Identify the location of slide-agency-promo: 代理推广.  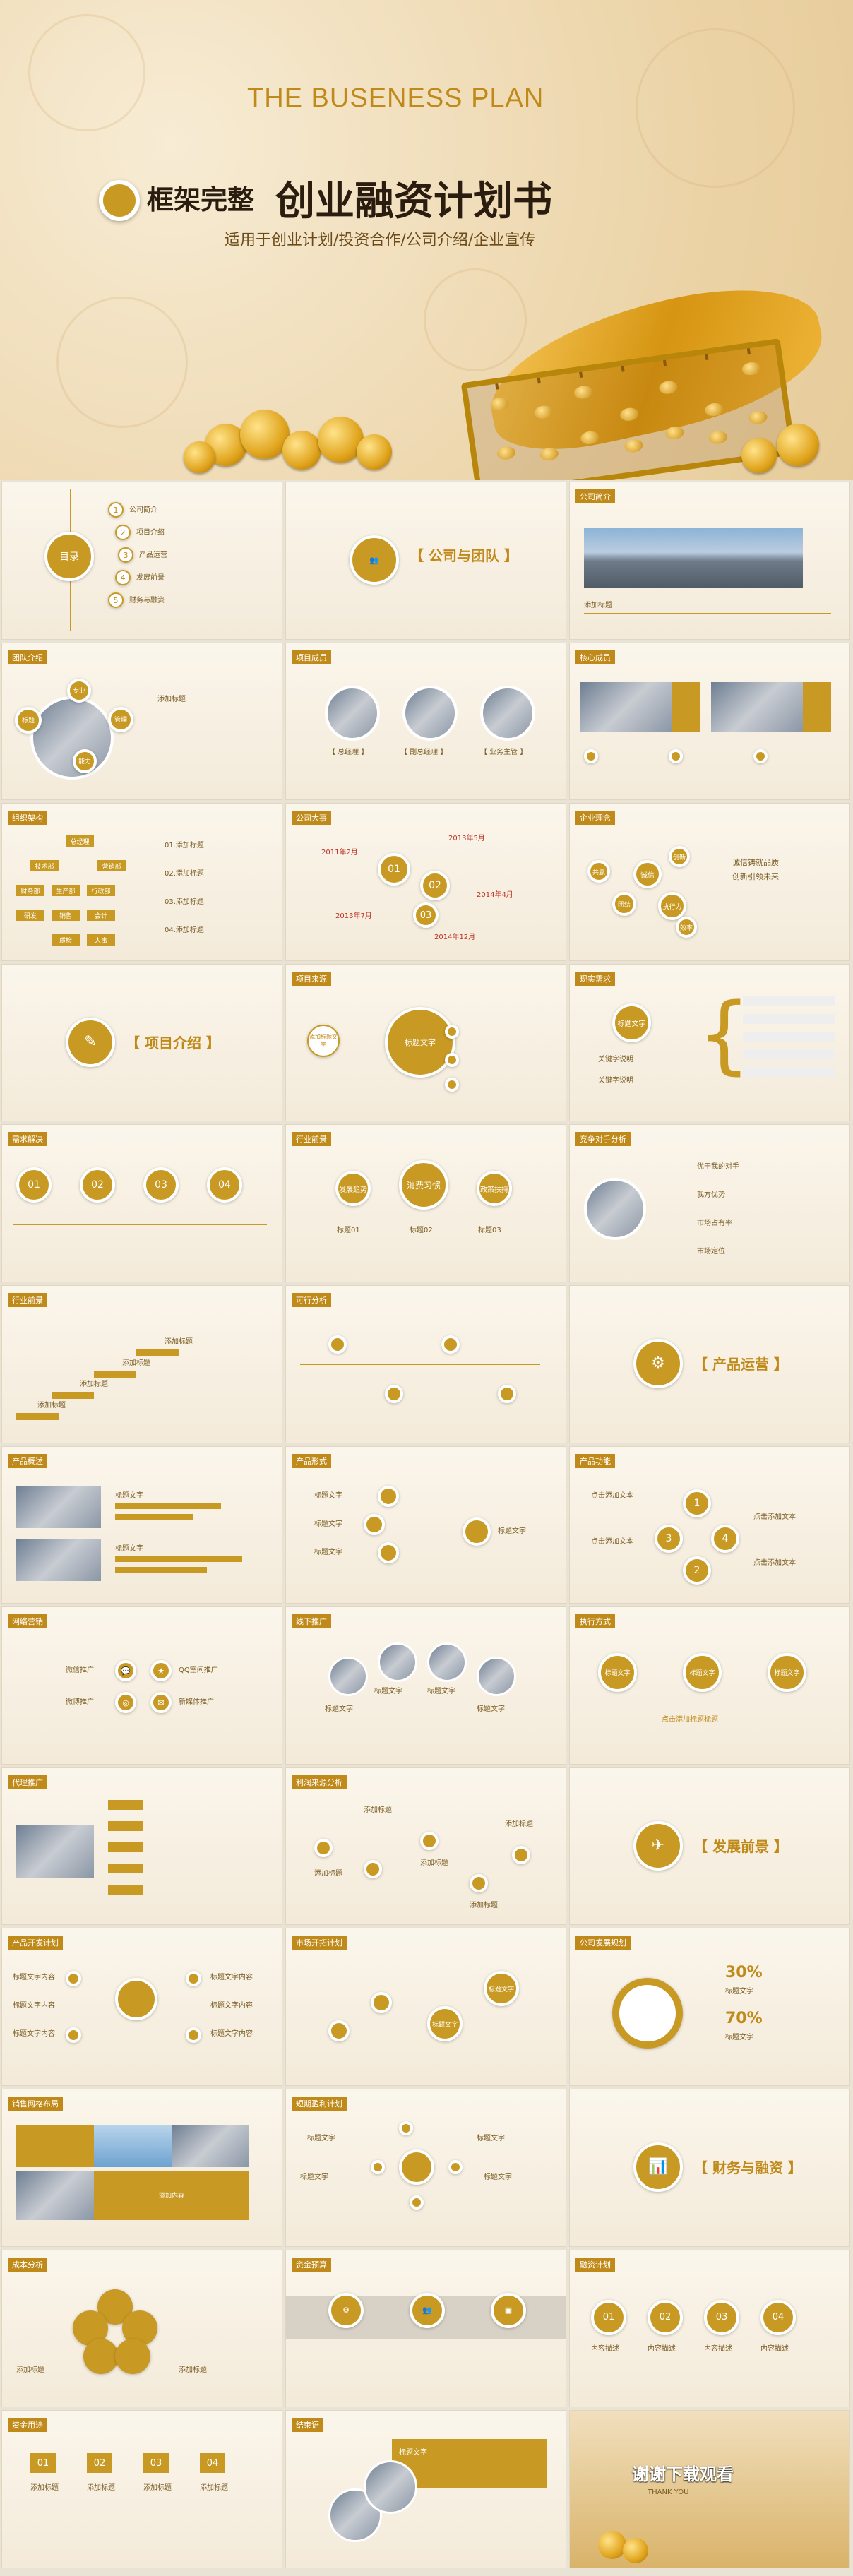
(141, 1846).